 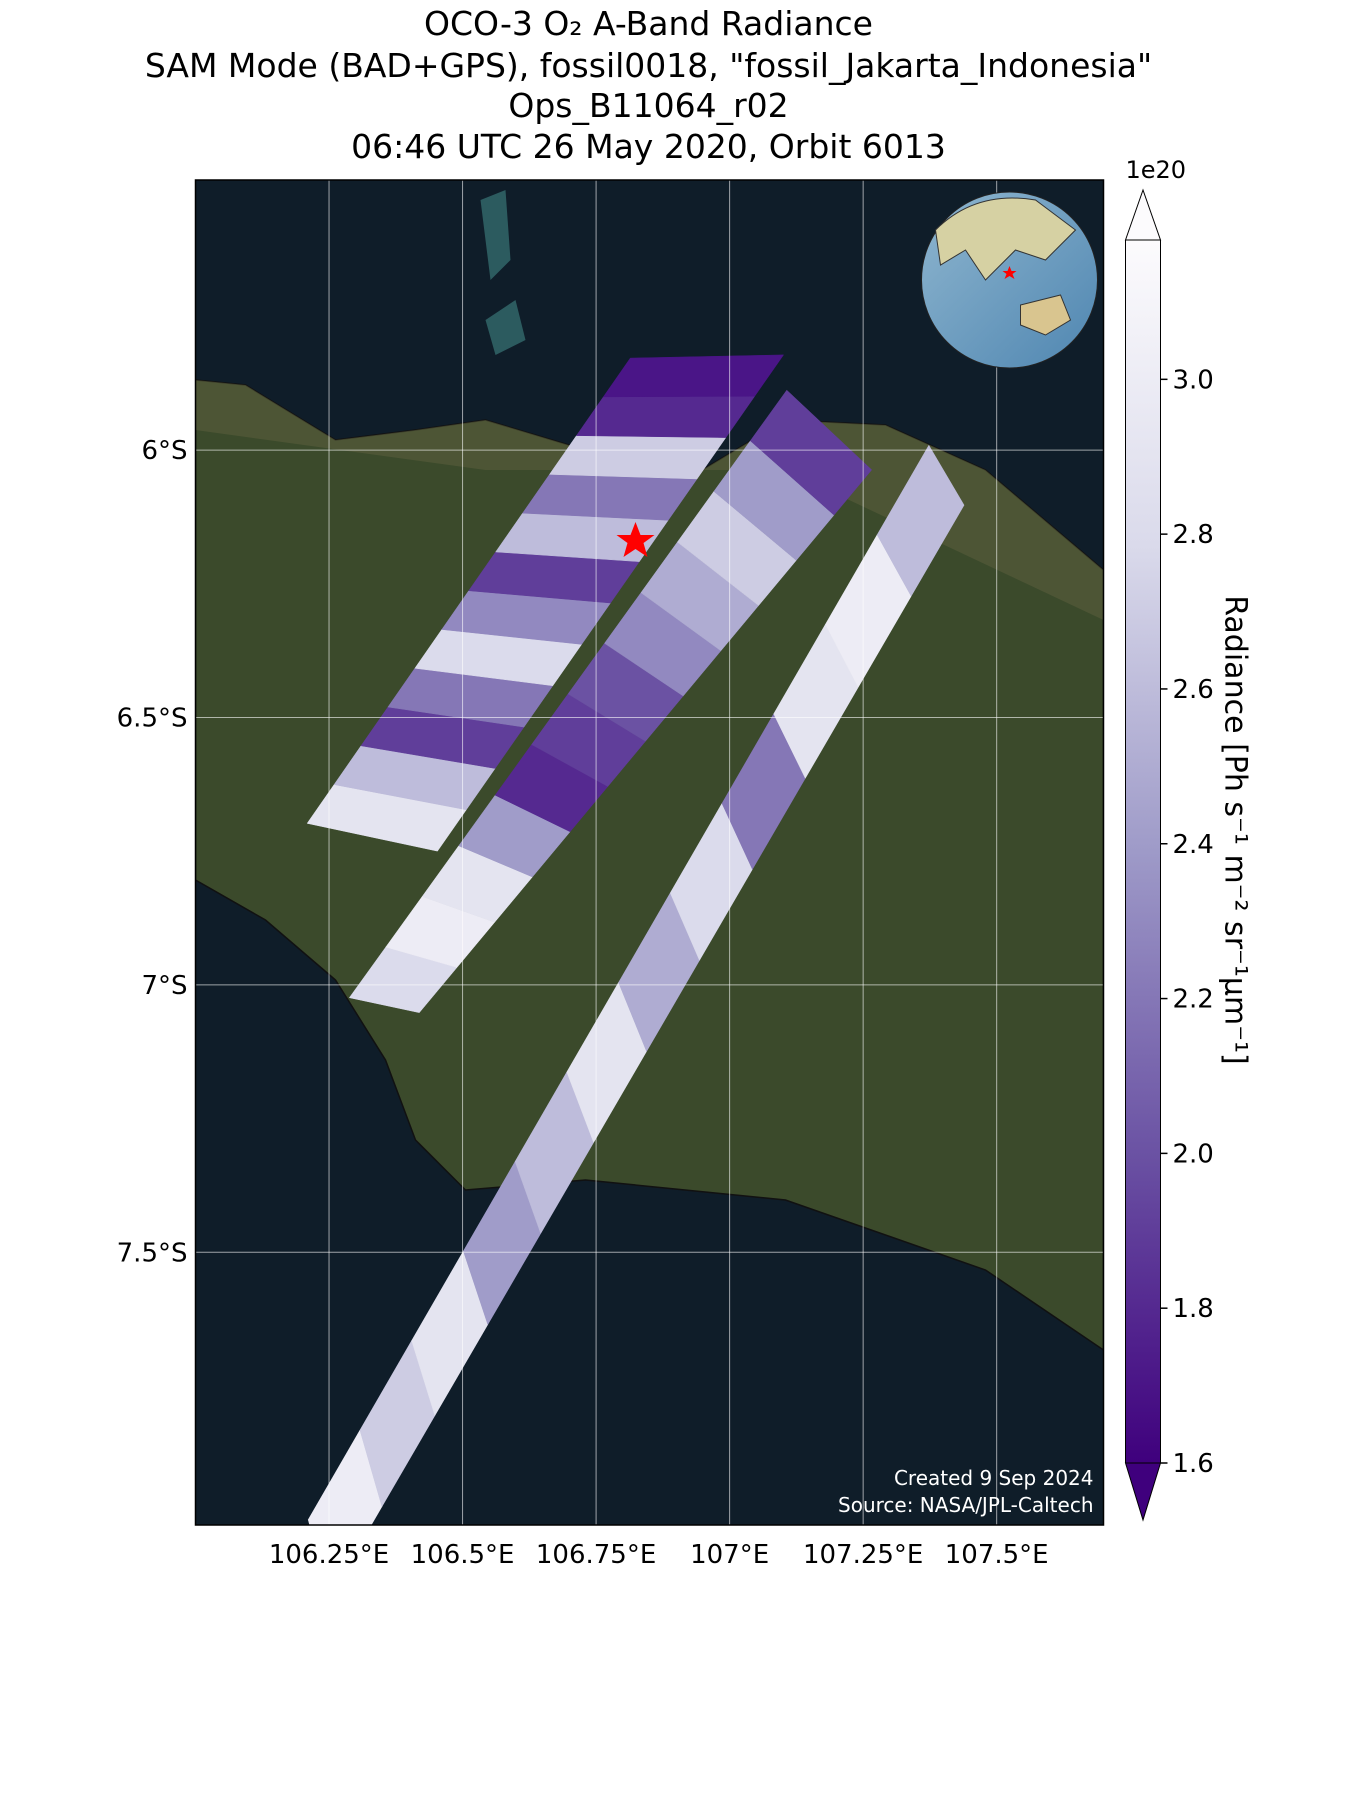 I want to click on x-tick-label: 106.75°E, so click(x=596, y=1555).